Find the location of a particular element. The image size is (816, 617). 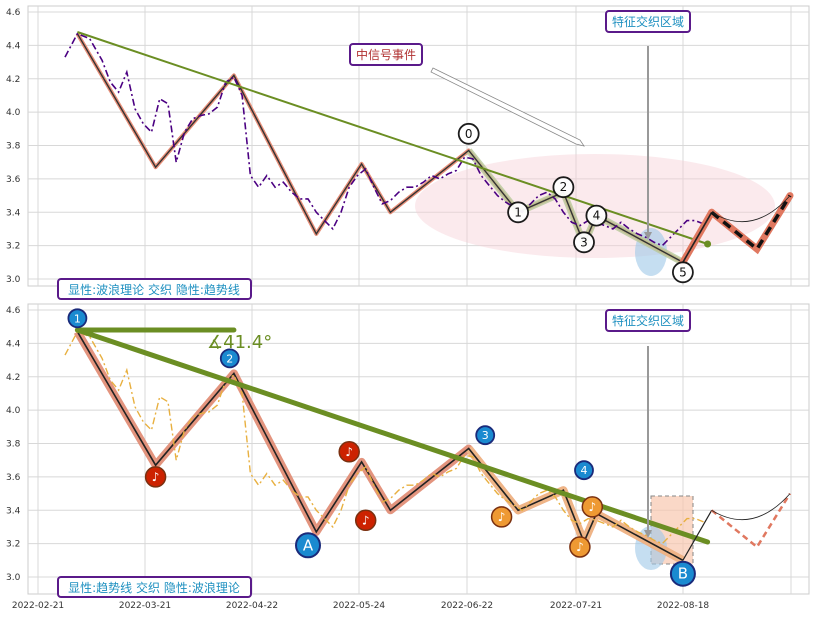

wave-label-0: 0 is located at coordinates (469, 134).